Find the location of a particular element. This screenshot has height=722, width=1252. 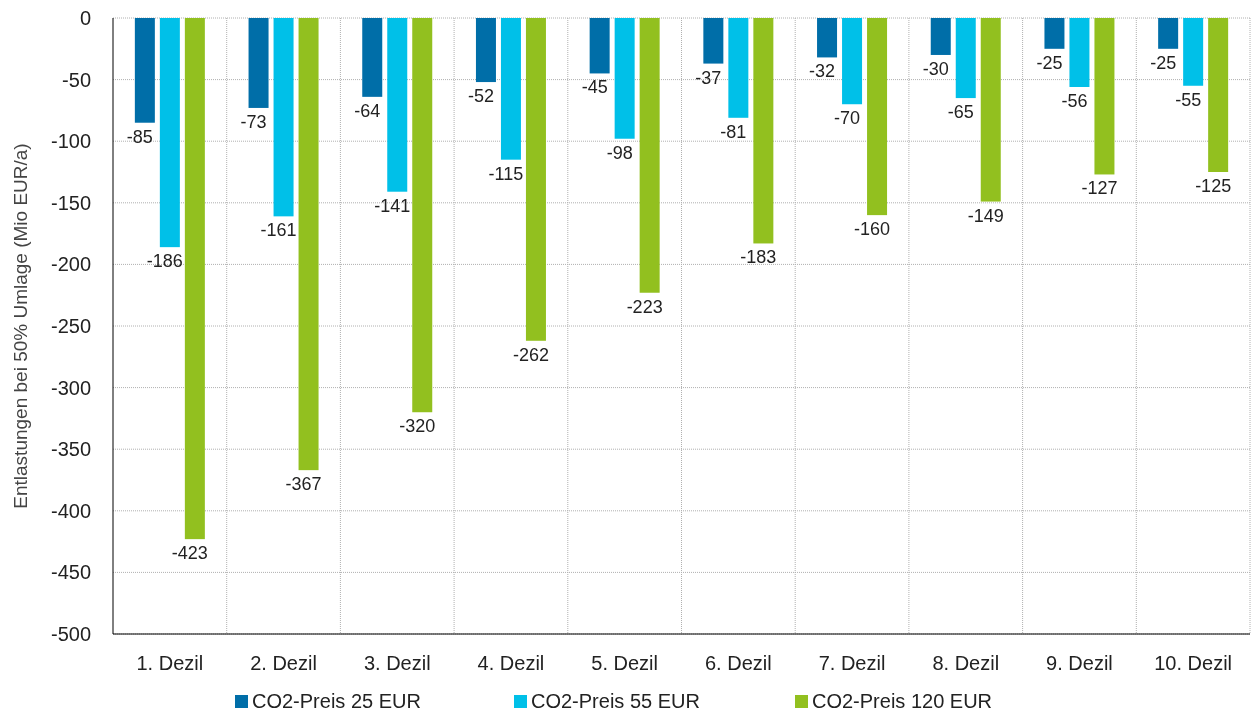

y-tick-label: -150 is located at coordinates (70, 202).